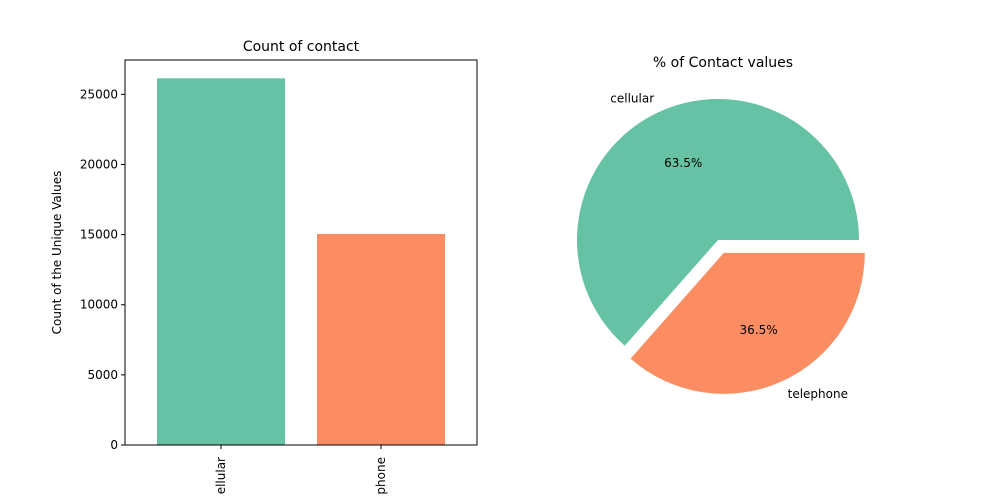 The image size is (1000, 500). I want to click on pie-slice-telephone, so click(747, 323).